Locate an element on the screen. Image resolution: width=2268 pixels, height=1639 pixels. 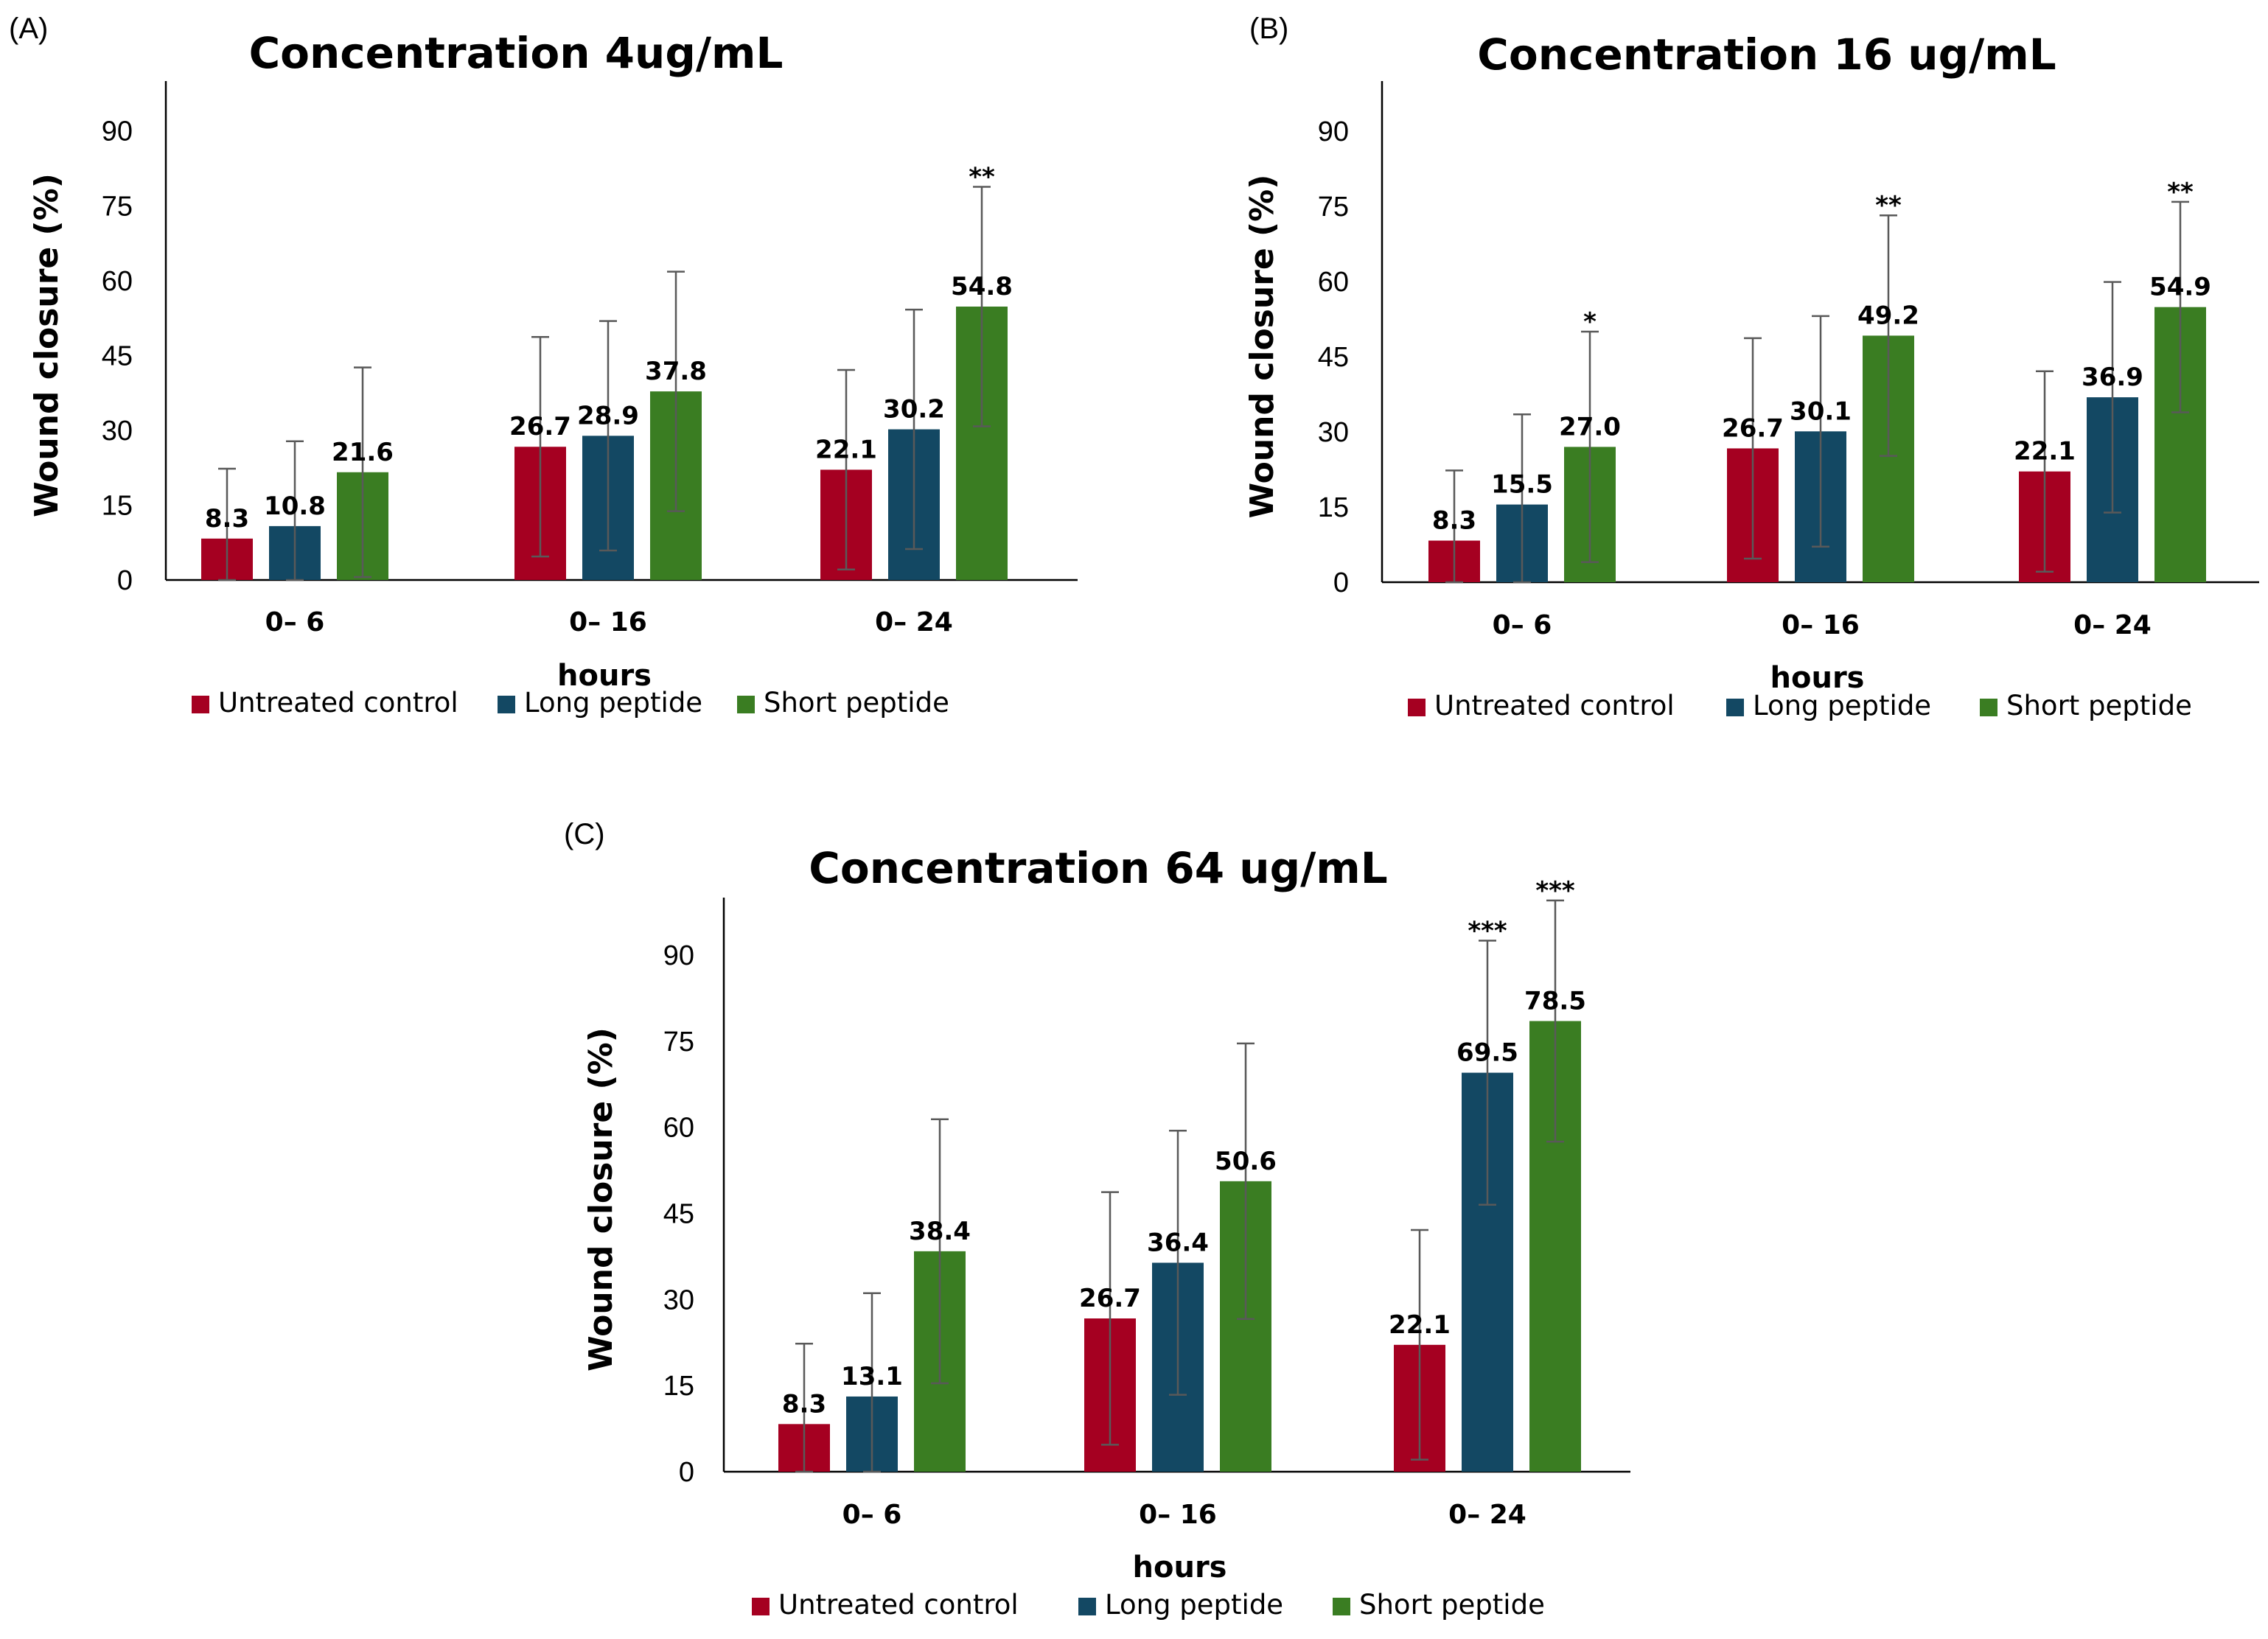
data-label: 27.0 is located at coordinates (1590, 426).